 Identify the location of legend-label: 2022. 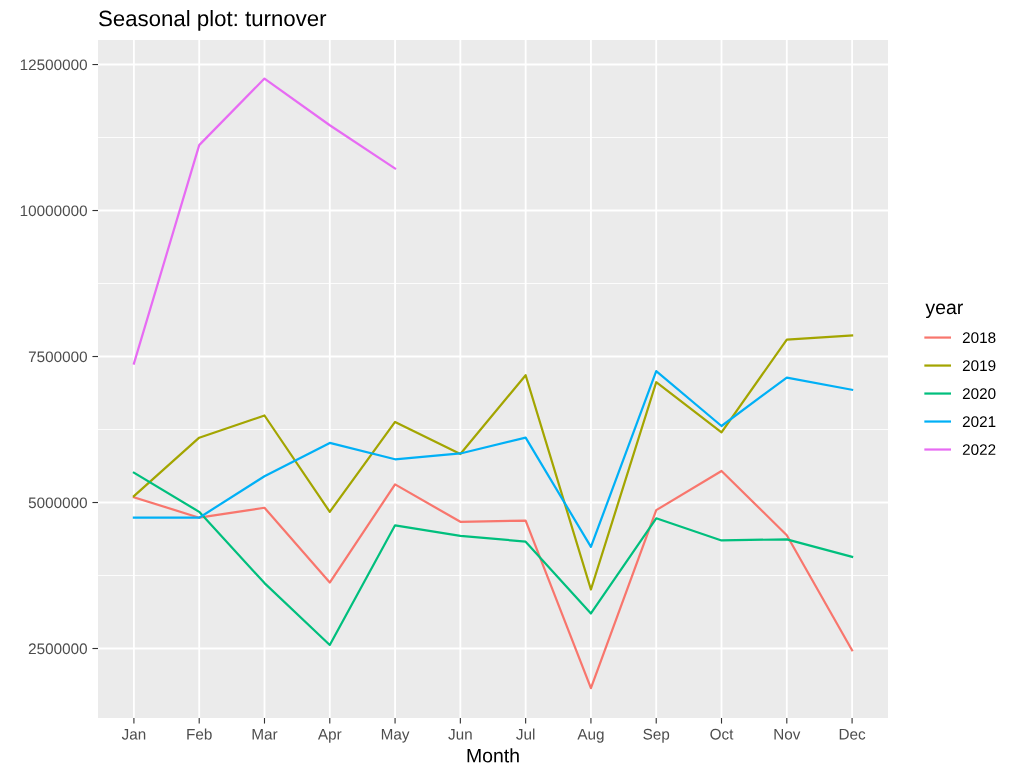
(979, 450).